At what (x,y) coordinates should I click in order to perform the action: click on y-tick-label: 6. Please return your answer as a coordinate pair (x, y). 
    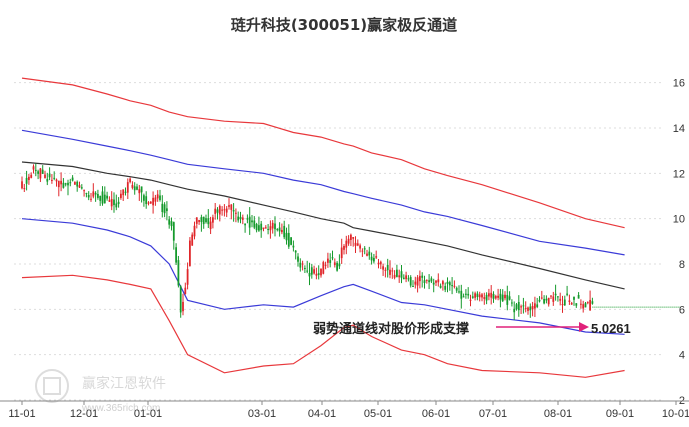
    Looking at the image, I should click on (682, 310).